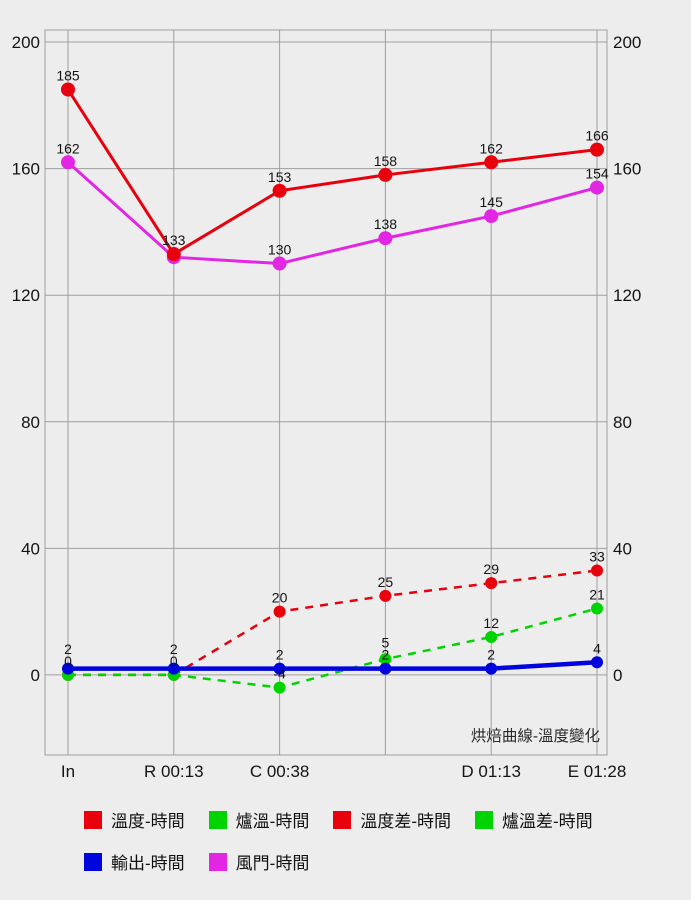  Describe the element at coordinates (491, 569) in the screenshot. I see `data-point-label: 29` at that location.